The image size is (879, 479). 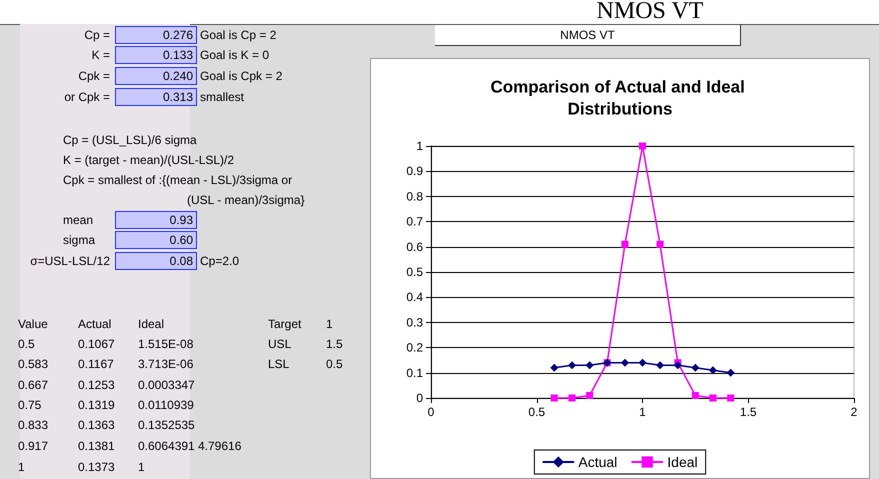 I want to click on y-tick-label: 0.3, so click(x=415, y=322).